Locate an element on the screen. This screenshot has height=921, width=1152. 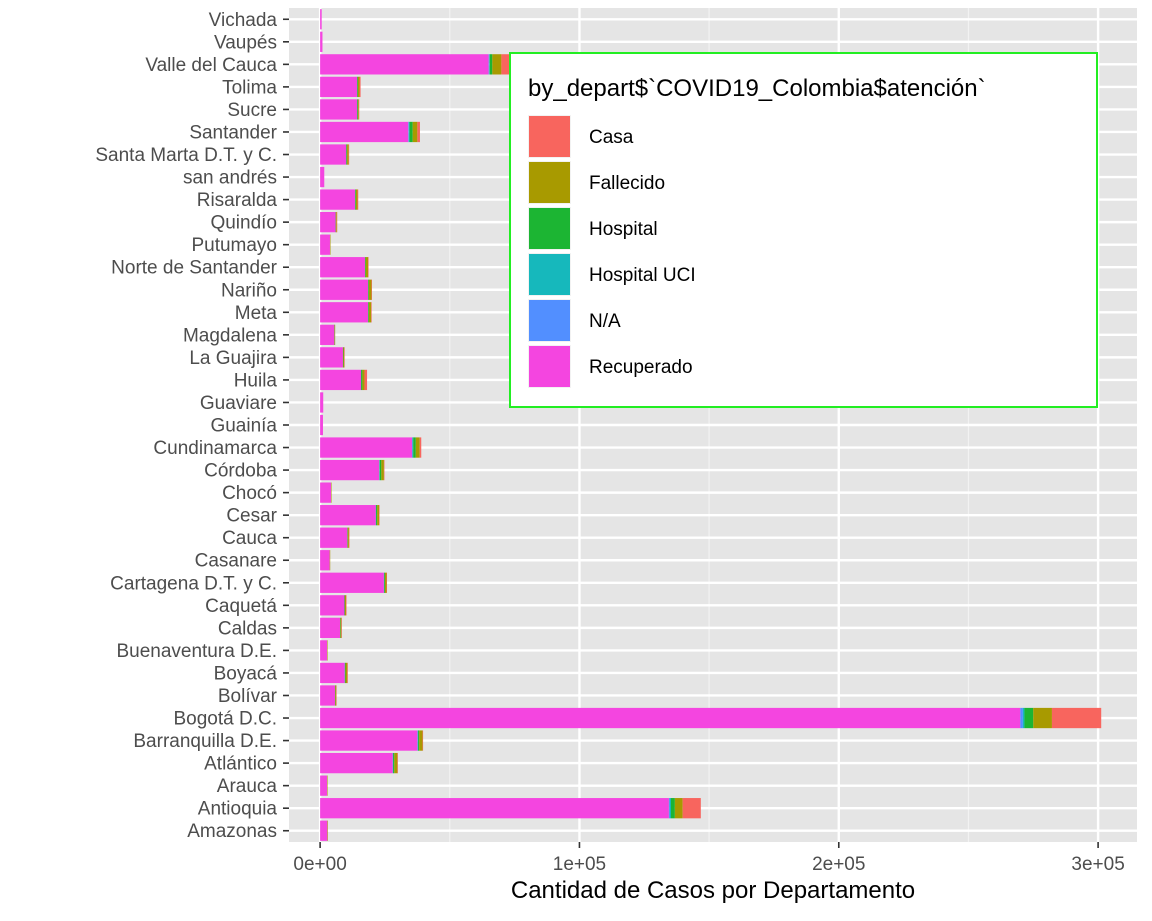
y-tick-label: Santander is located at coordinates (233, 132).